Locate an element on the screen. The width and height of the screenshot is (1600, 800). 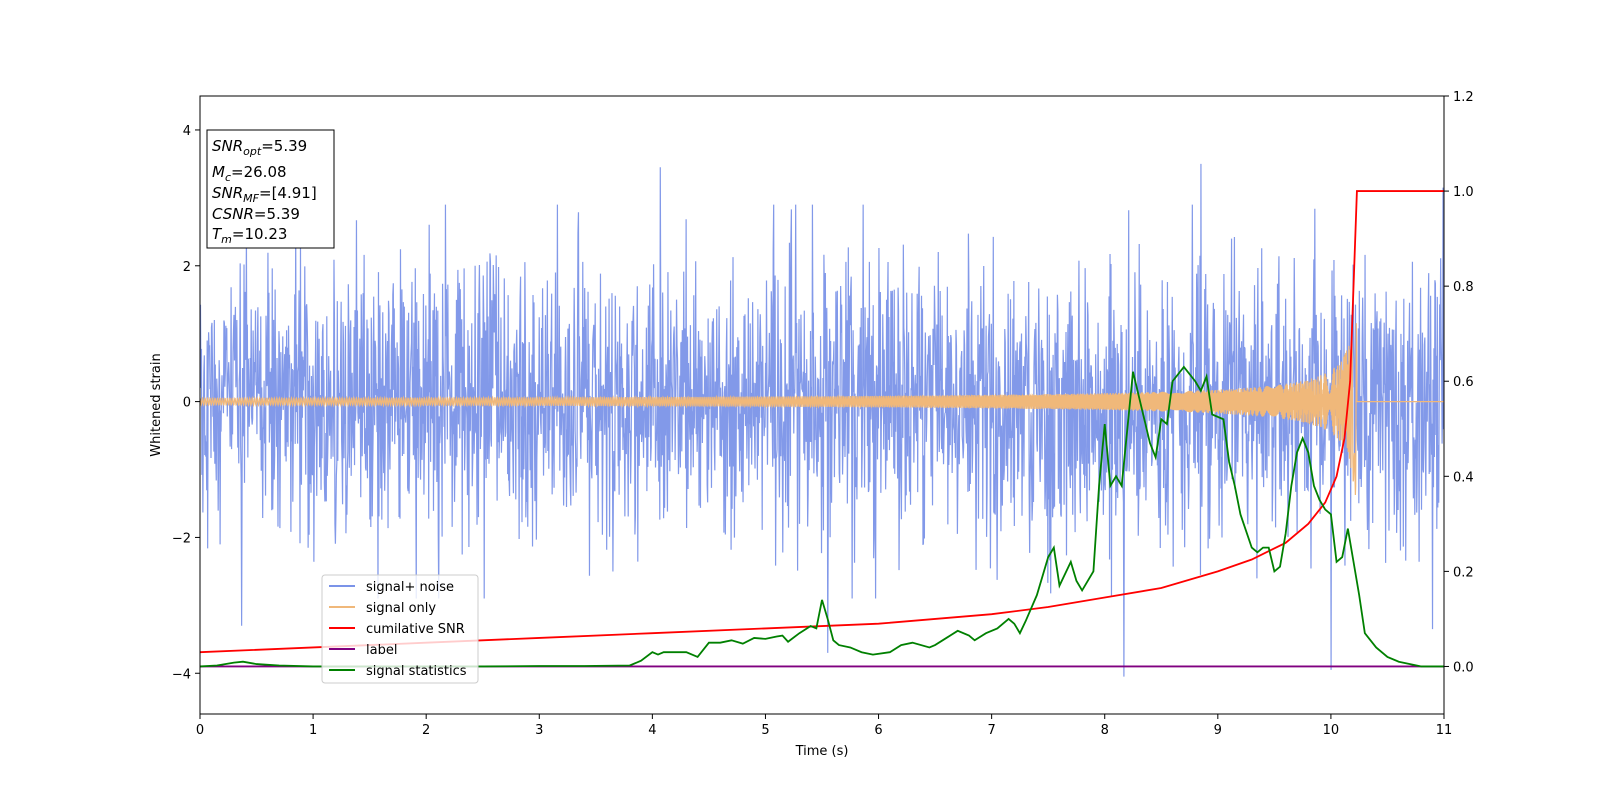
right-y-tick-label: 0.4 is located at coordinates (1463, 477).